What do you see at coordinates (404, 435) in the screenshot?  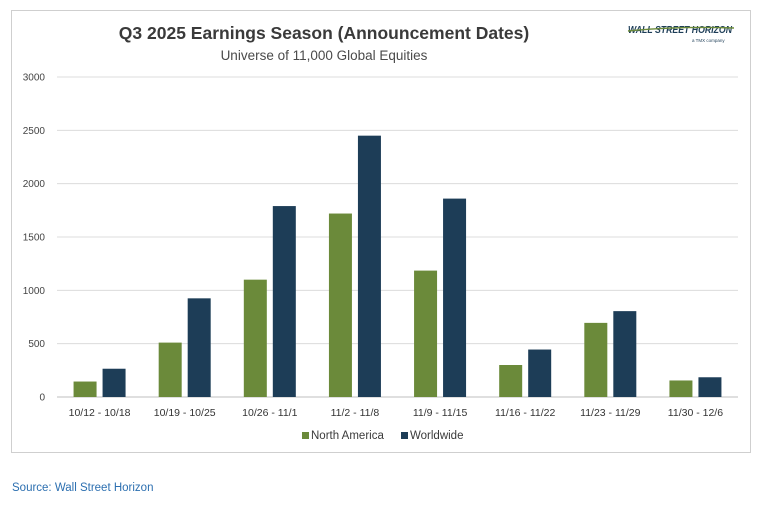 I see `legend-swatch-worldwide` at bounding box center [404, 435].